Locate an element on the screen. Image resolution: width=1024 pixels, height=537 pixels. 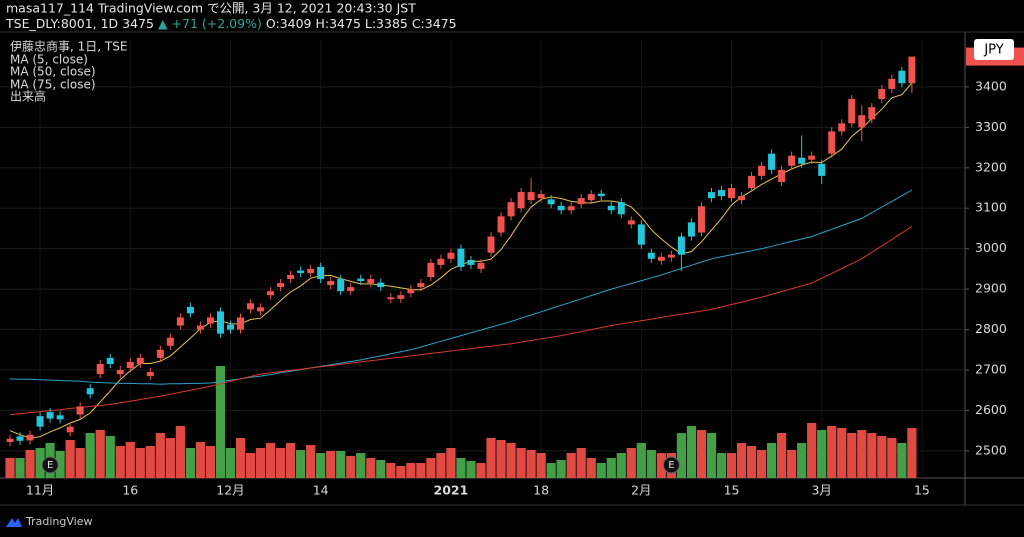
event-marker is located at coordinates (50, 465).